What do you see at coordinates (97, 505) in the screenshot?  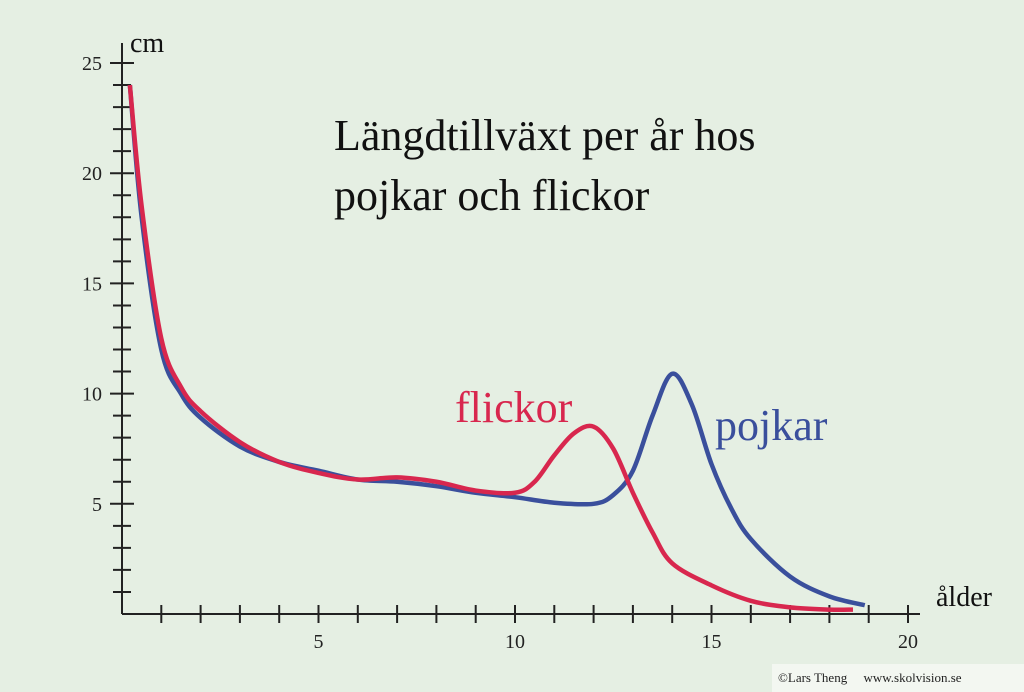 I see `y-tick-label: 5` at bounding box center [97, 505].